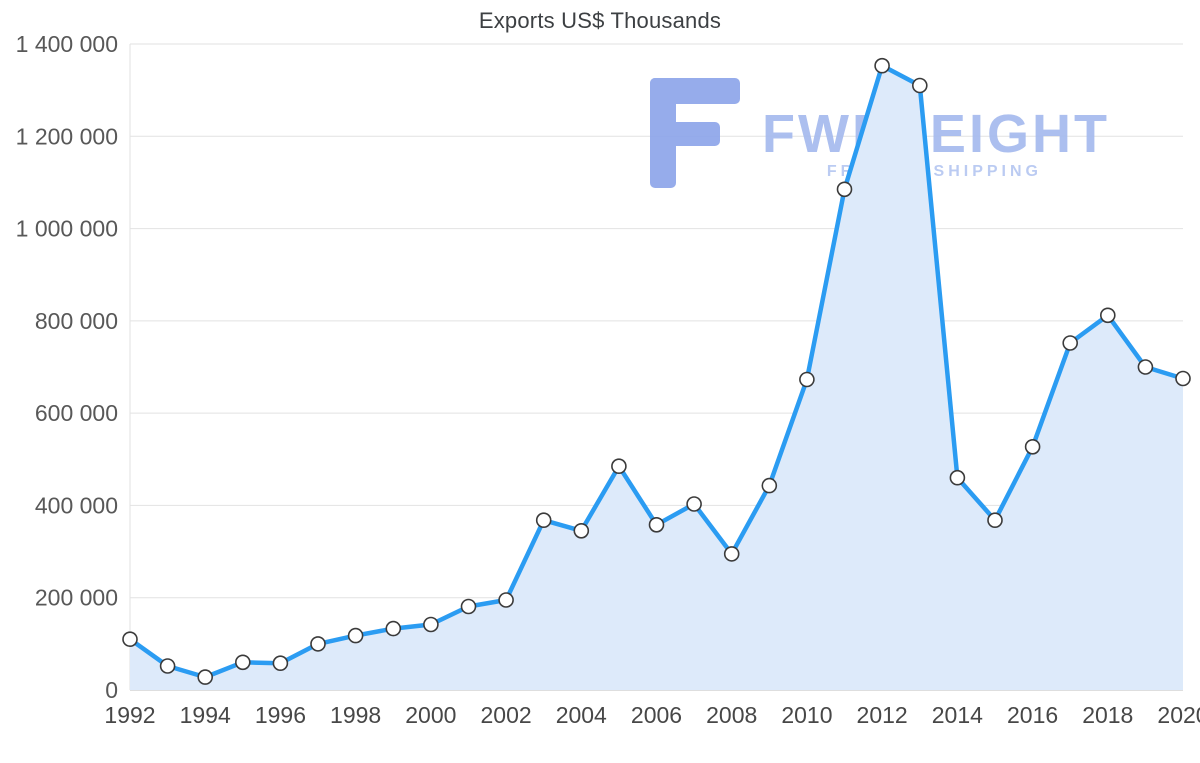  I want to click on x-tick-label: 2016, so click(1032, 715).